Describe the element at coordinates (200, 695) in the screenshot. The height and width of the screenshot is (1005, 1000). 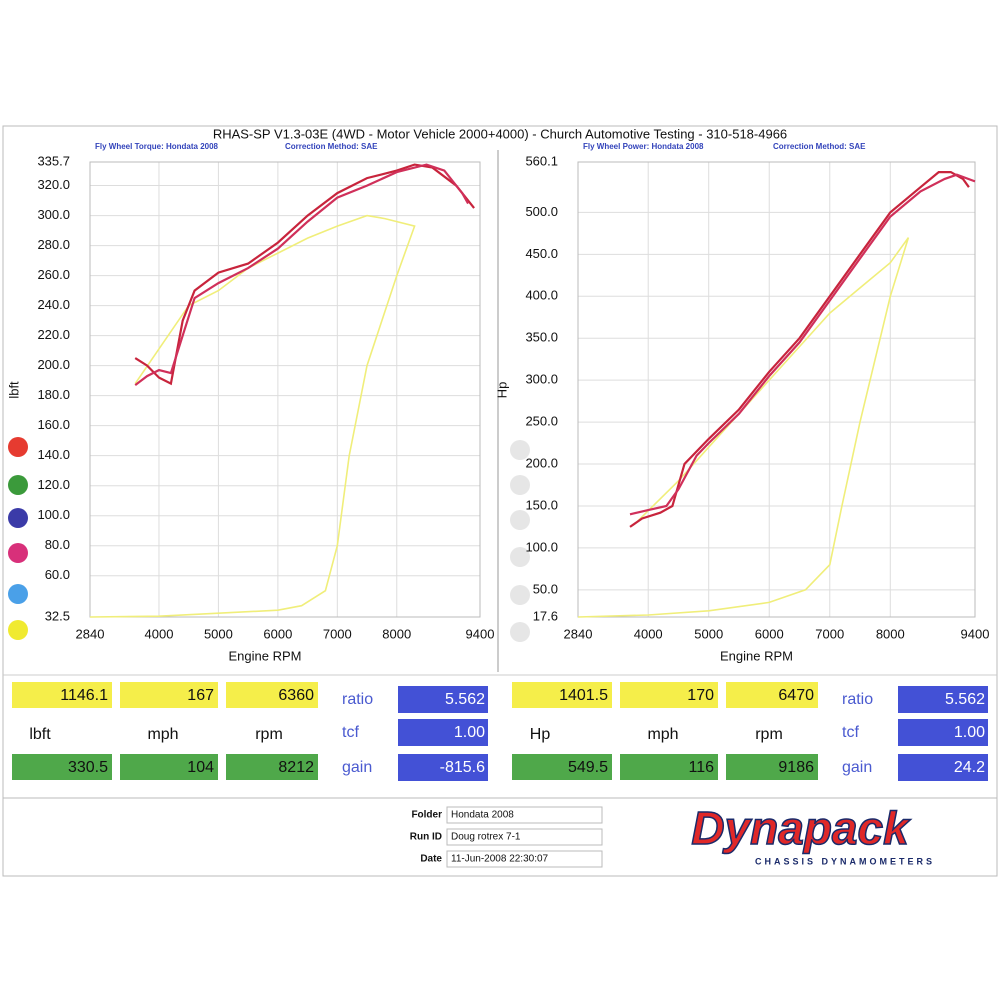
I see `readout-value: 167` at that location.